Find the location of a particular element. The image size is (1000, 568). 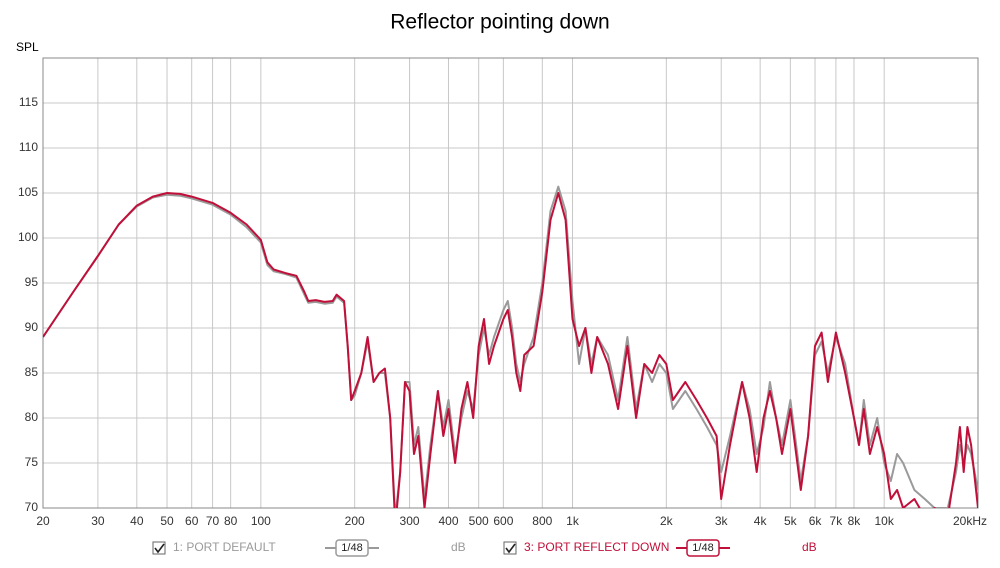

y-tick-label: 90 is located at coordinates (32, 327).